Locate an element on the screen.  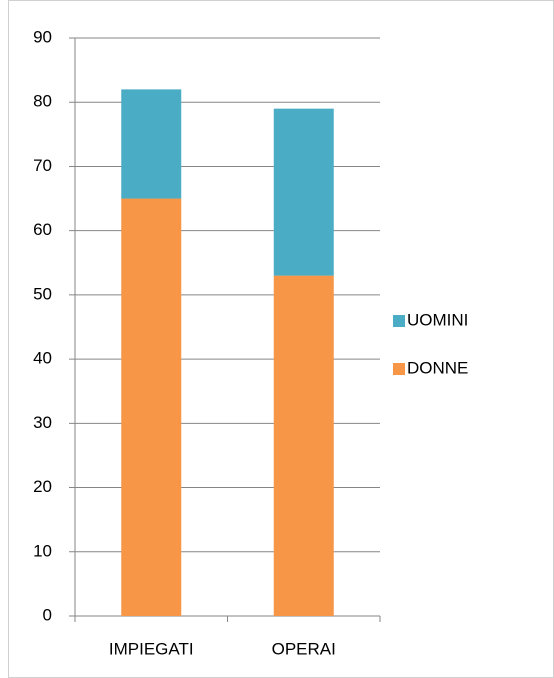
legend-label: UOMINI is located at coordinates (437, 319).